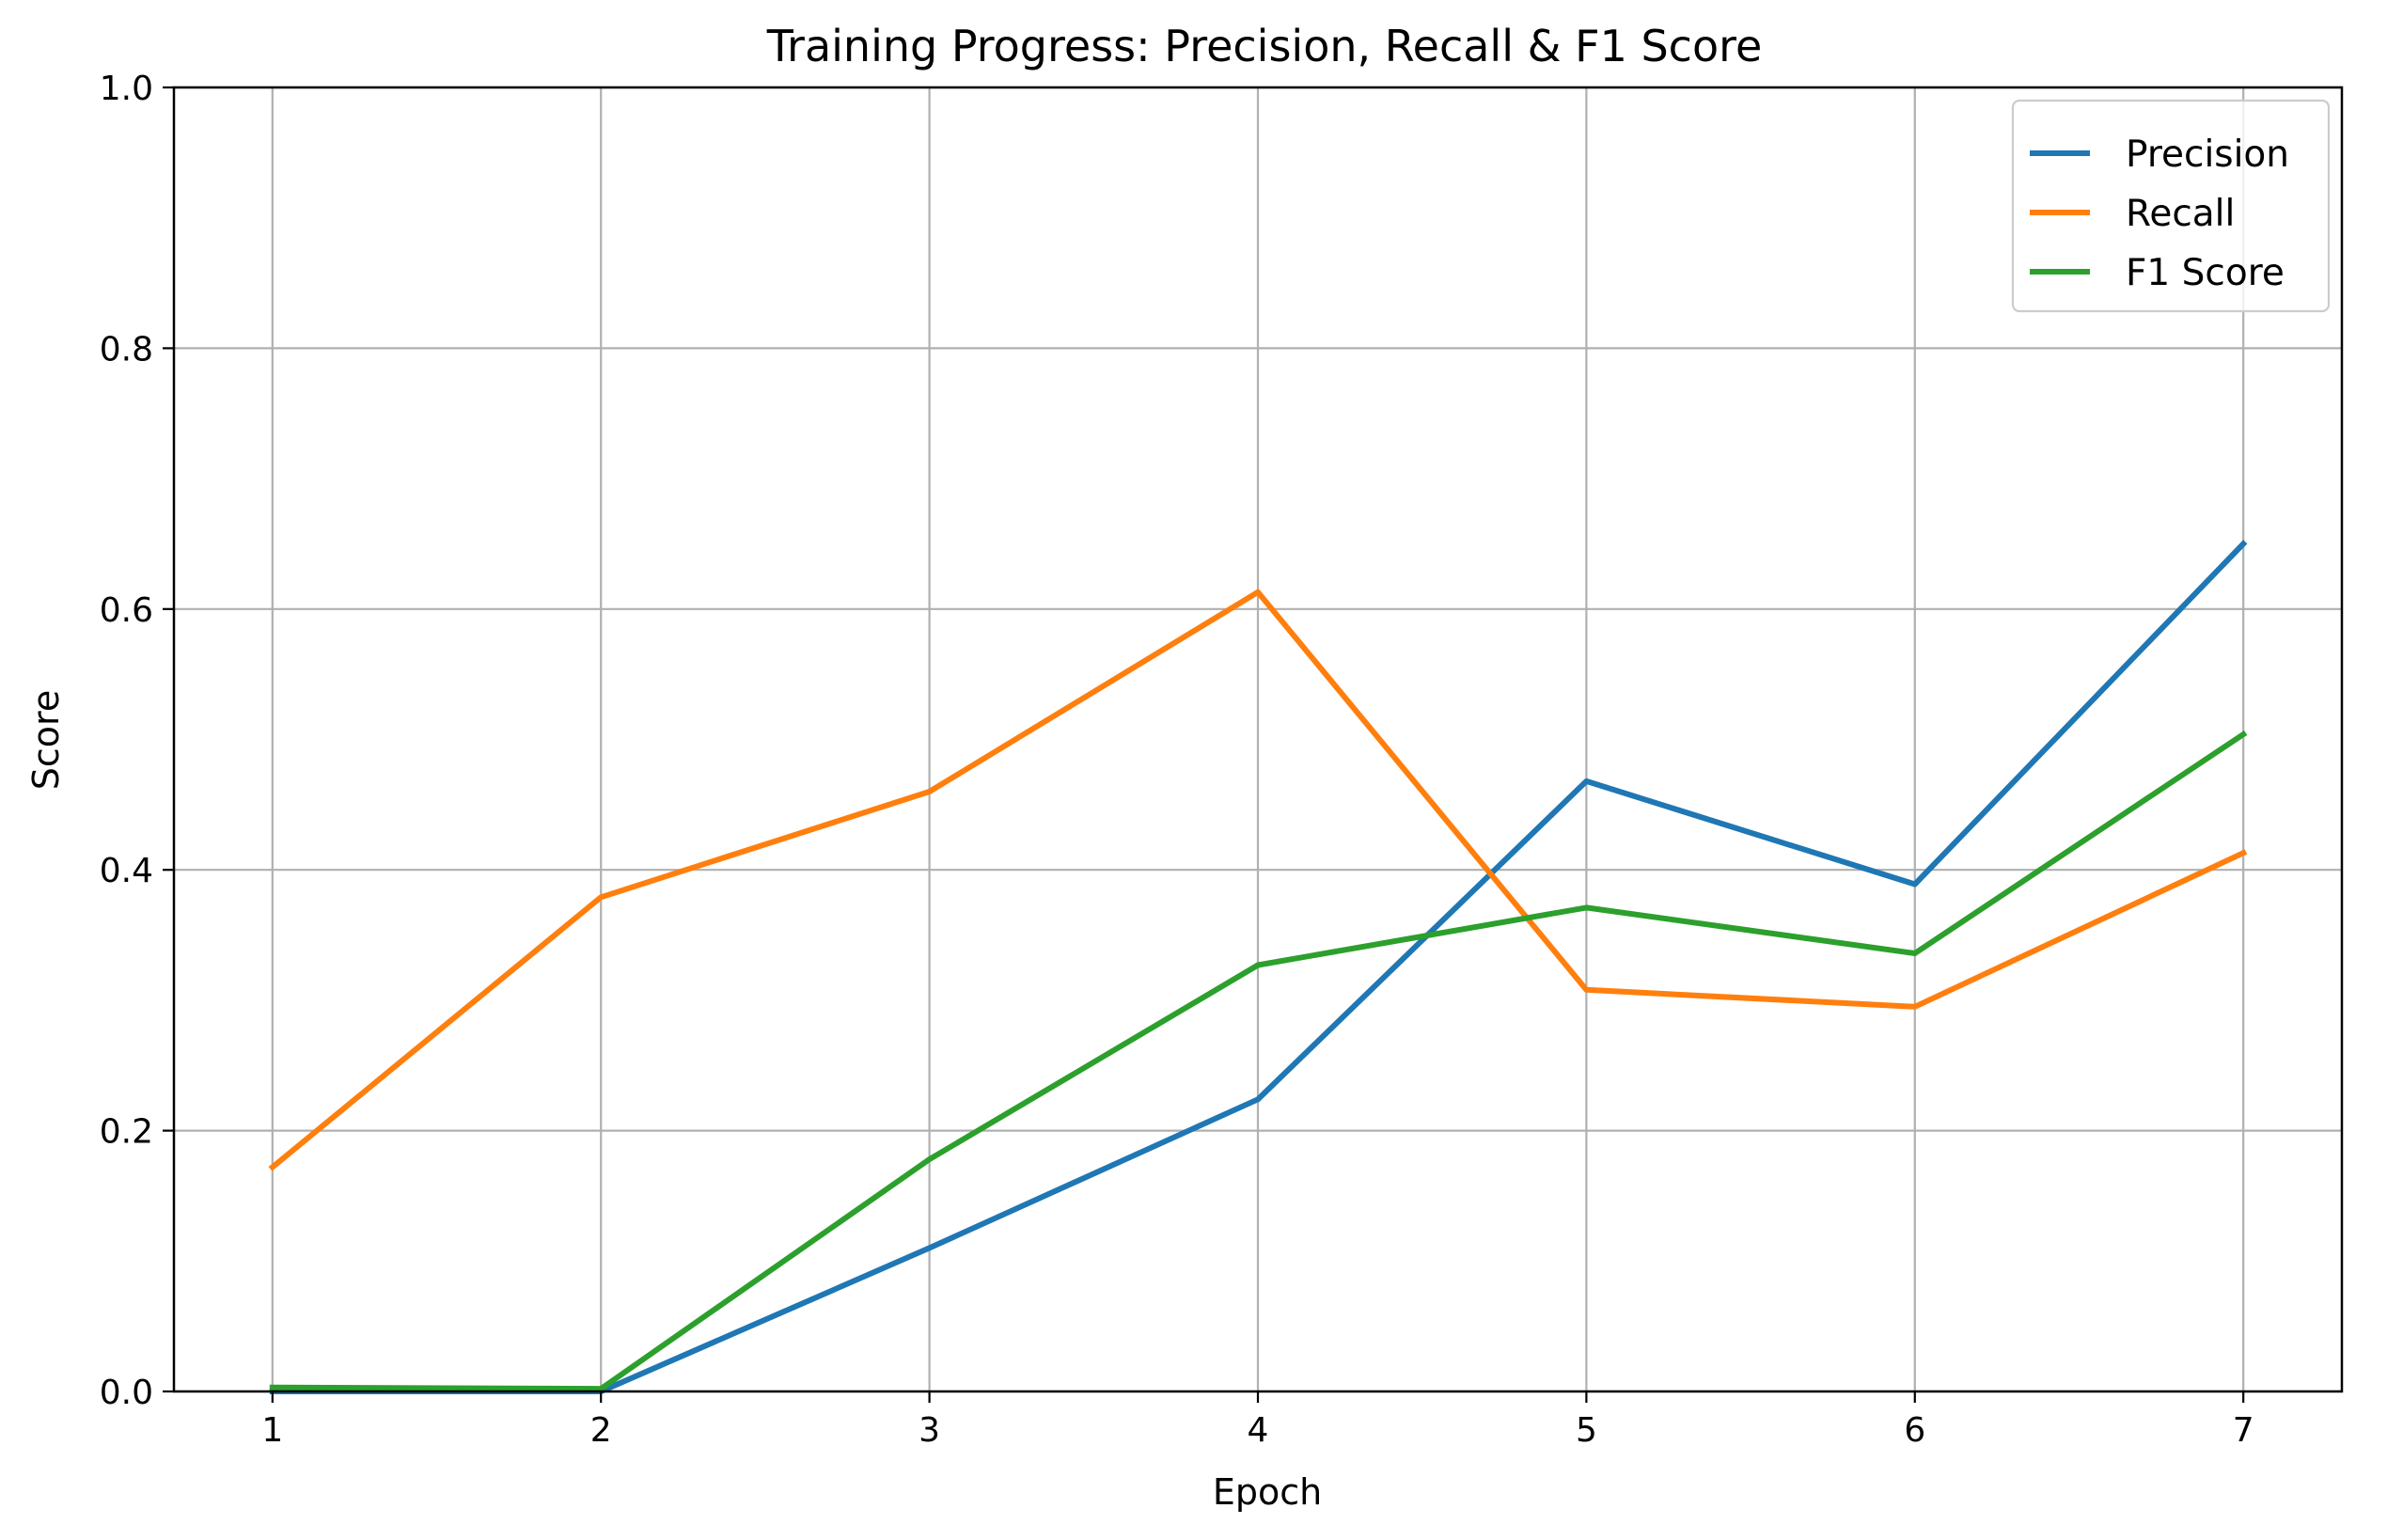 This screenshot has height=1540, width=2387. What do you see at coordinates (1267, 1492) in the screenshot?
I see `x-axis-label: Epoch` at bounding box center [1267, 1492].